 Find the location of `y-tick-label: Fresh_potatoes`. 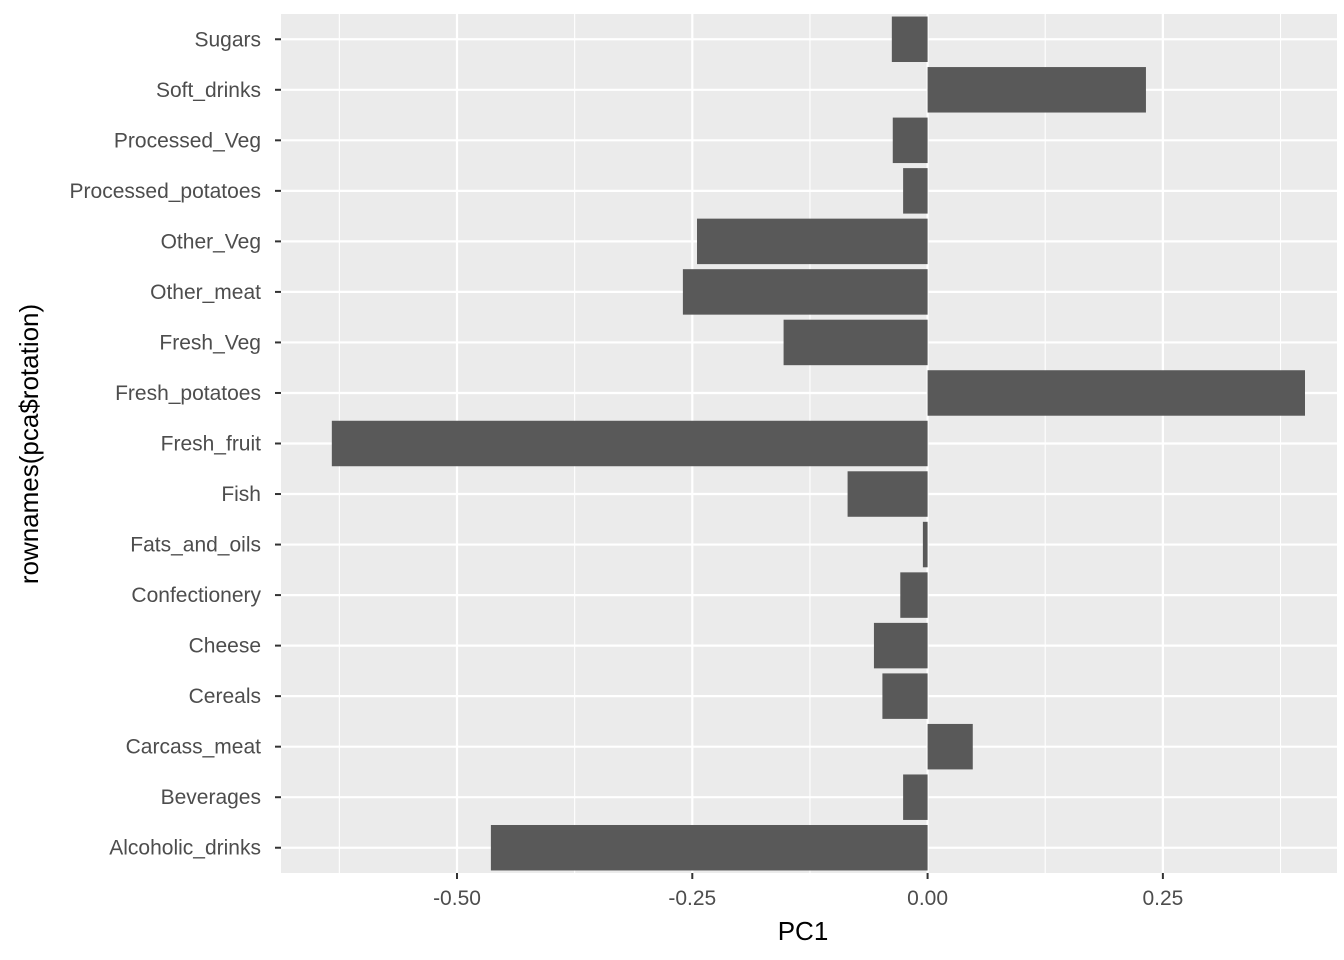

y-tick-label: Fresh_potatoes is located at coordinates (188, 393).